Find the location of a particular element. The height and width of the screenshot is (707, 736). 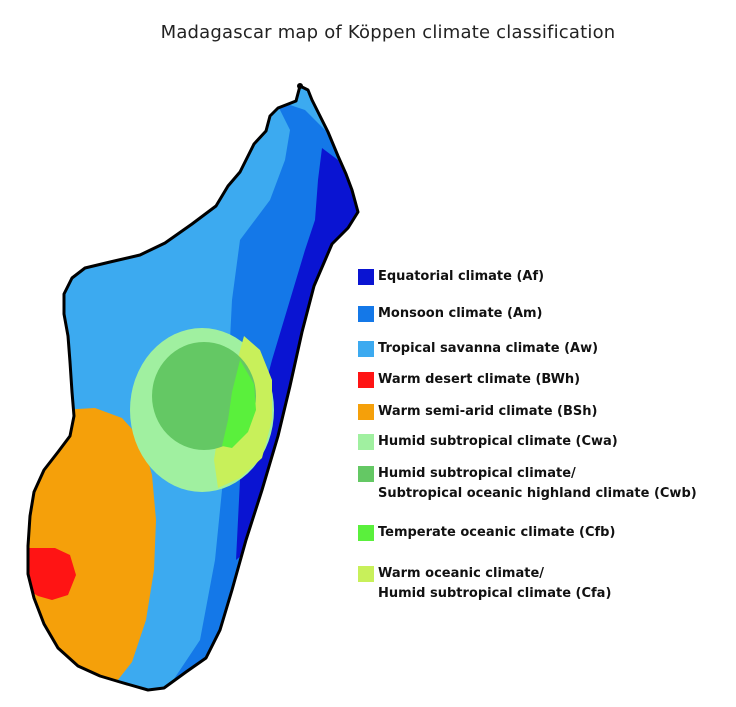

legend-swatch-bsh is located at coordinates (366, 412).